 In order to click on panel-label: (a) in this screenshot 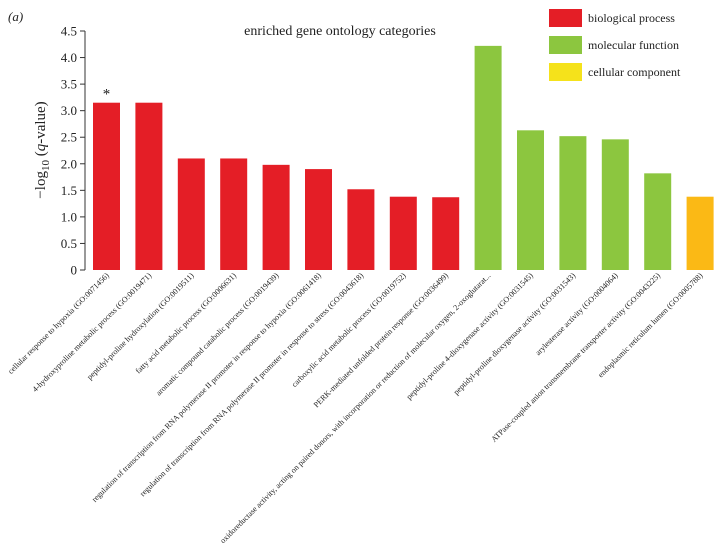, I will do `click(15, 16)`.